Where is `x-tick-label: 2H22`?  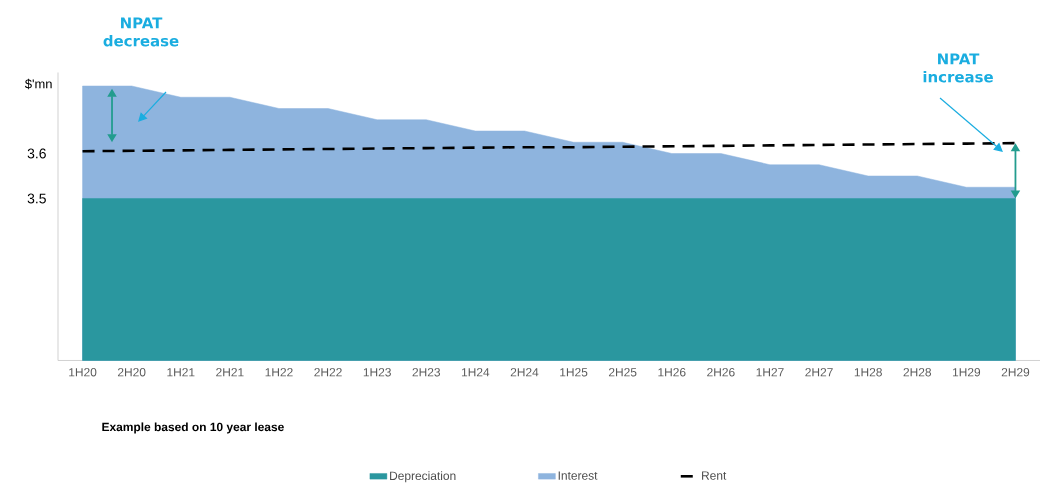 x-tick-label: 2H22 is located at coordinates (328, 372).